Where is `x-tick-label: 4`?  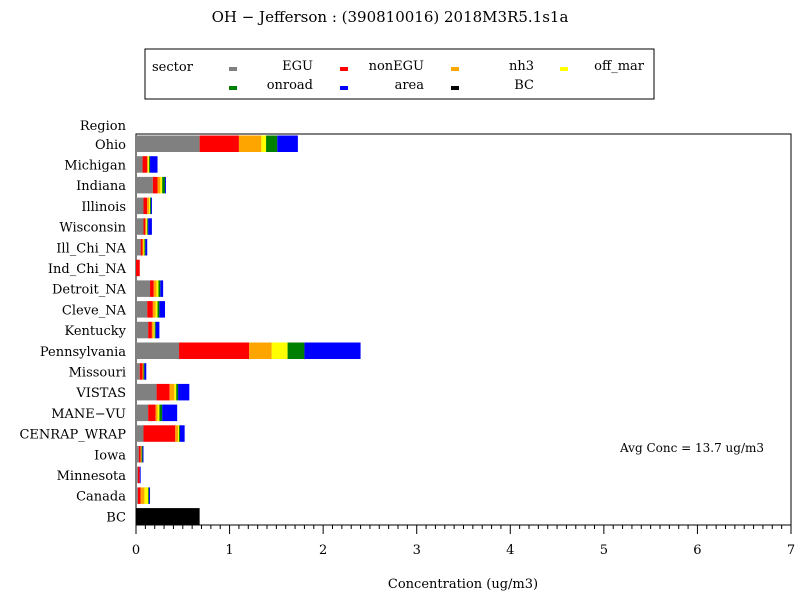
x-tick-label: 4 is located at coordinates (510, 550).